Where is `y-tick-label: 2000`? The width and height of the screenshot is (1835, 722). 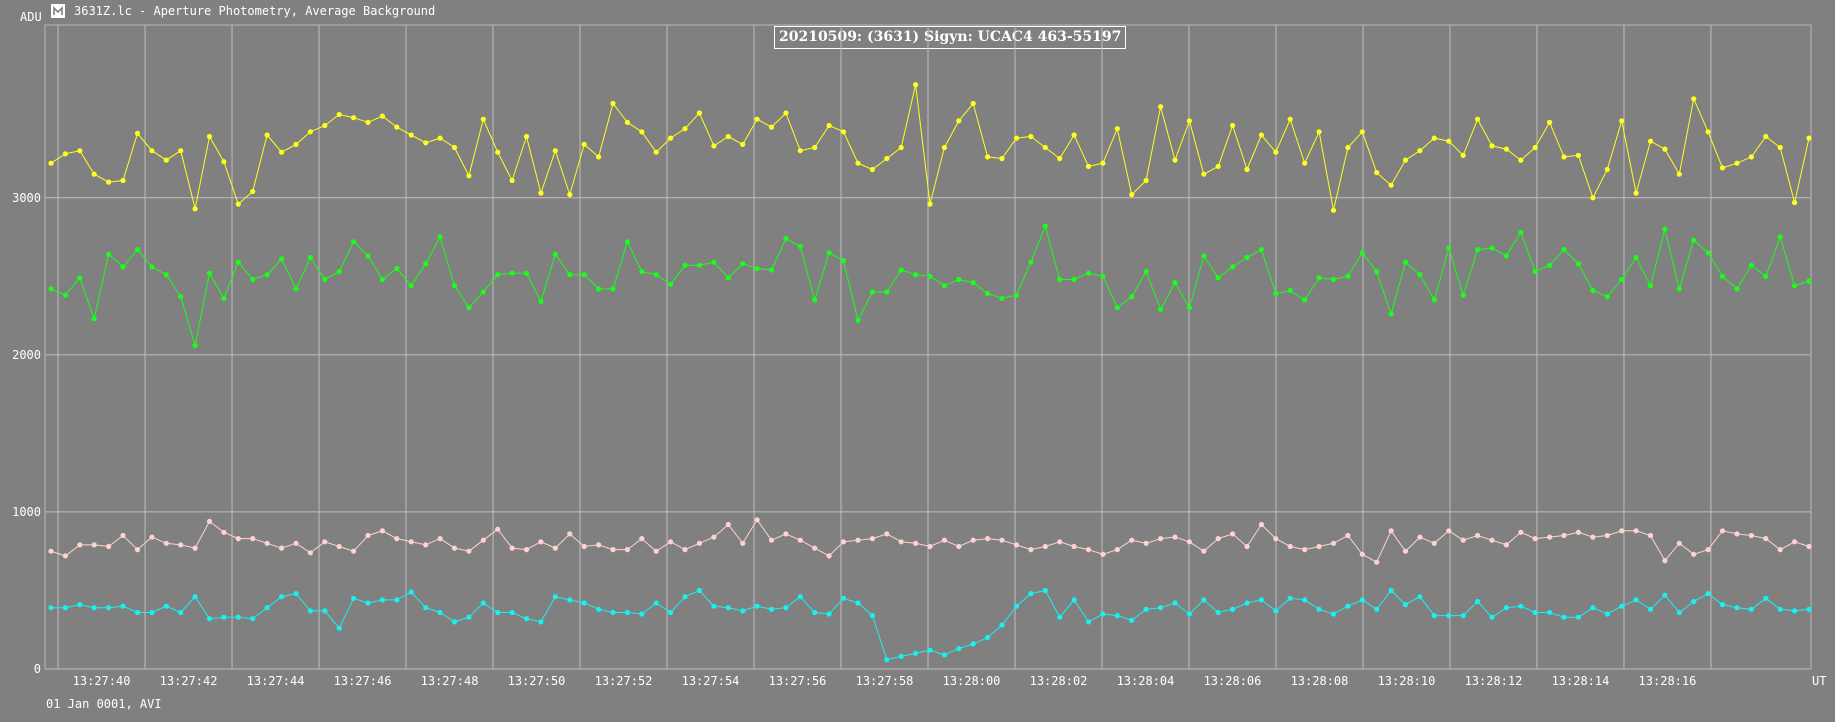
y-tick-label: 2000 is located at coordinates (26, 355).